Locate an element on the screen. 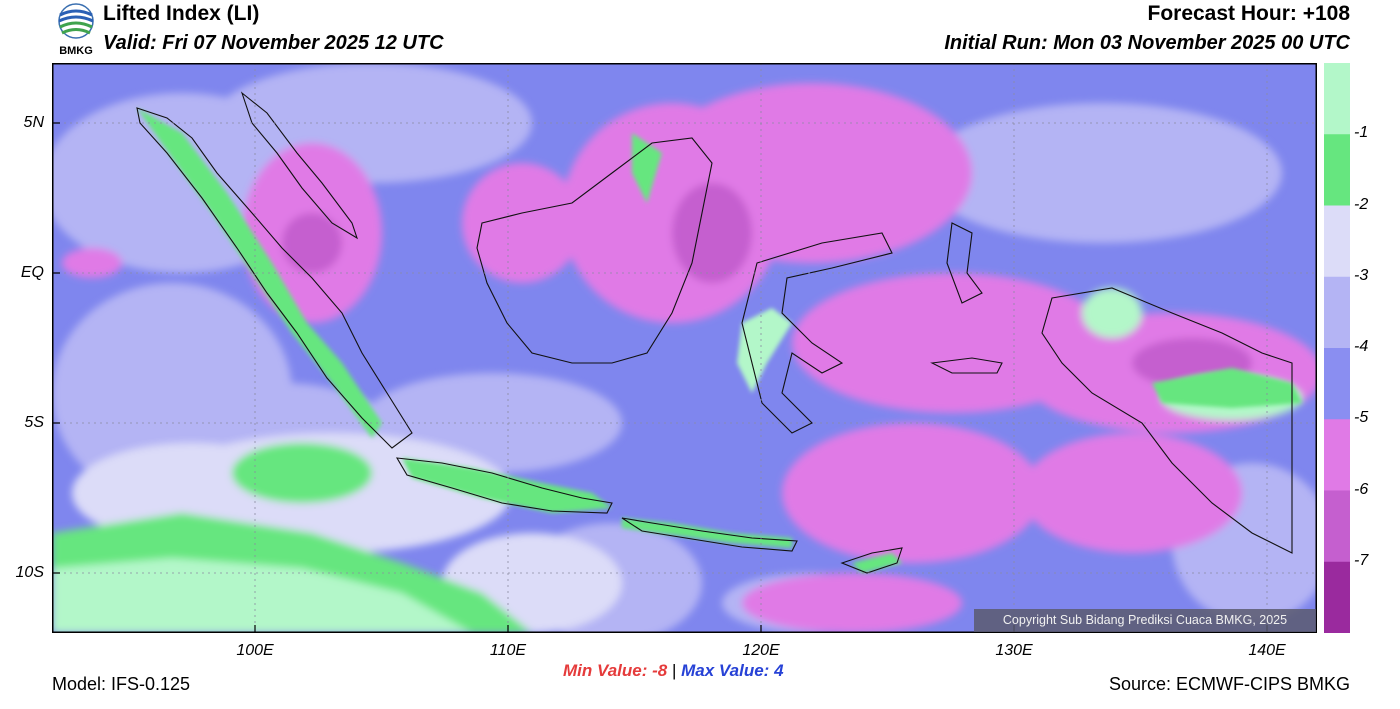  lat-tick-10s: 10S is located at coordinates (29, 572).